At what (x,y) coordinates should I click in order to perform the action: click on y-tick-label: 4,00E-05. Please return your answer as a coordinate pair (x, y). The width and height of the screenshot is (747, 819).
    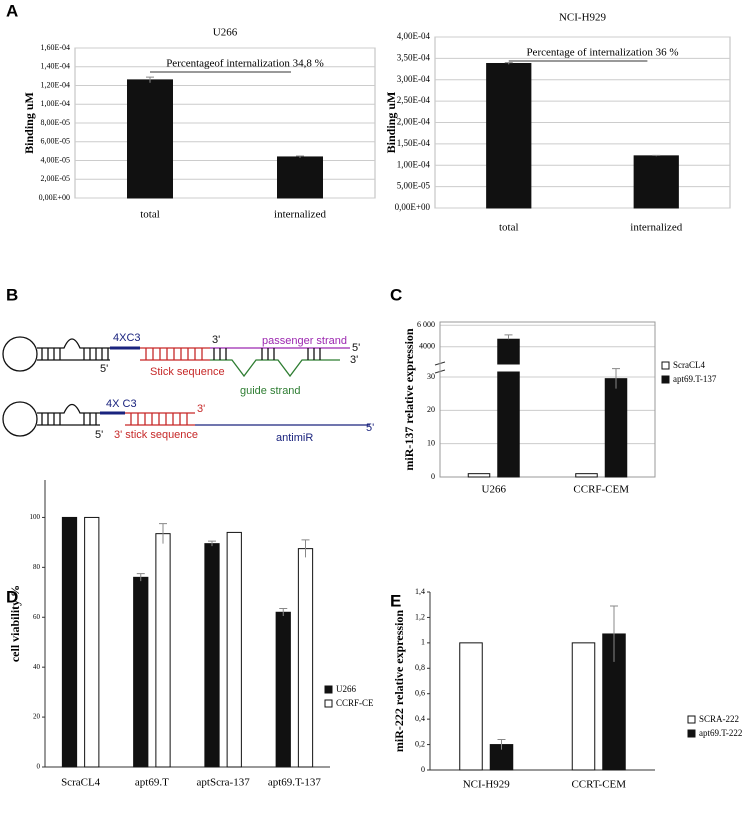
    Looking at the image, I should click on (55, 159).